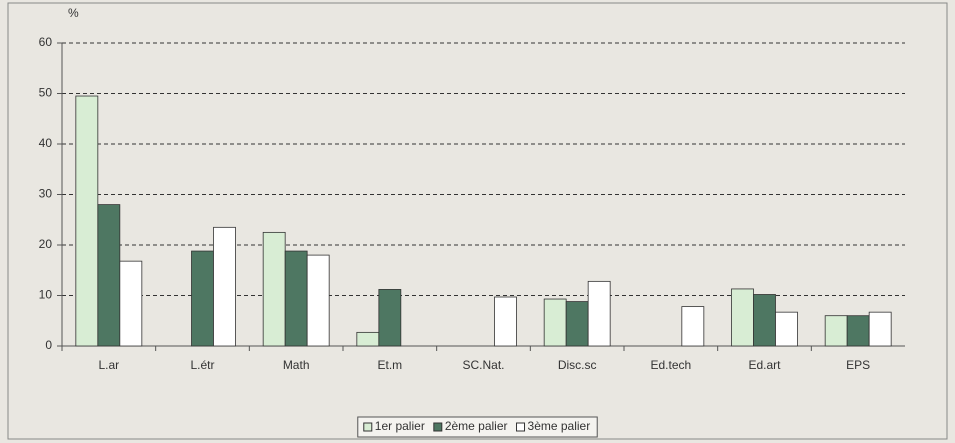 This screenshot has height=443, width=955. Describe the element at coordinates (46, 295) in the screenshot. I see `y-tick-label: 10` at that location.